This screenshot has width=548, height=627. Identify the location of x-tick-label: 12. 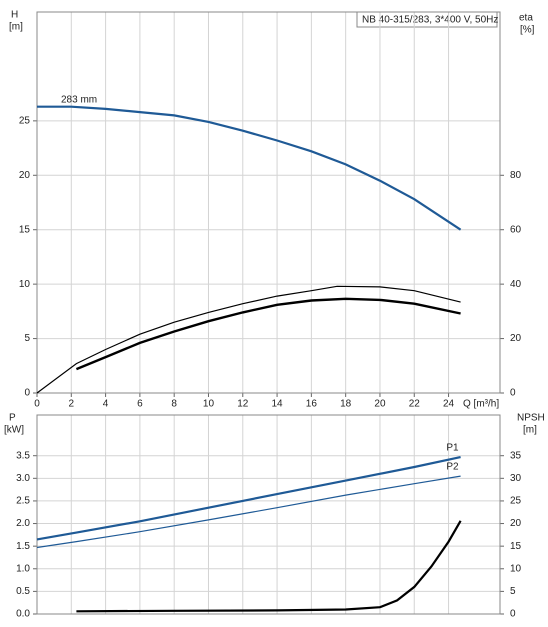
(243, 404).